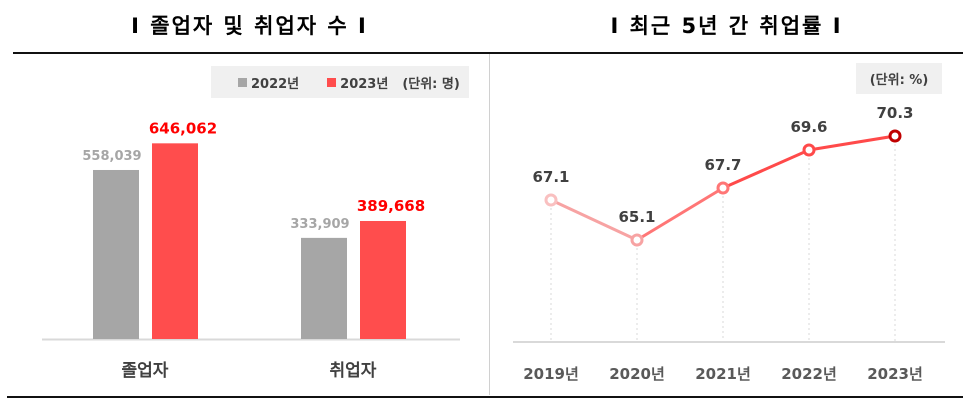 The width and height of the screenshot is (972, 405). Describe the element at coordinates (431, 84) in the screenshot. I see `bar-unit-label: (단위: 명)` at that location.